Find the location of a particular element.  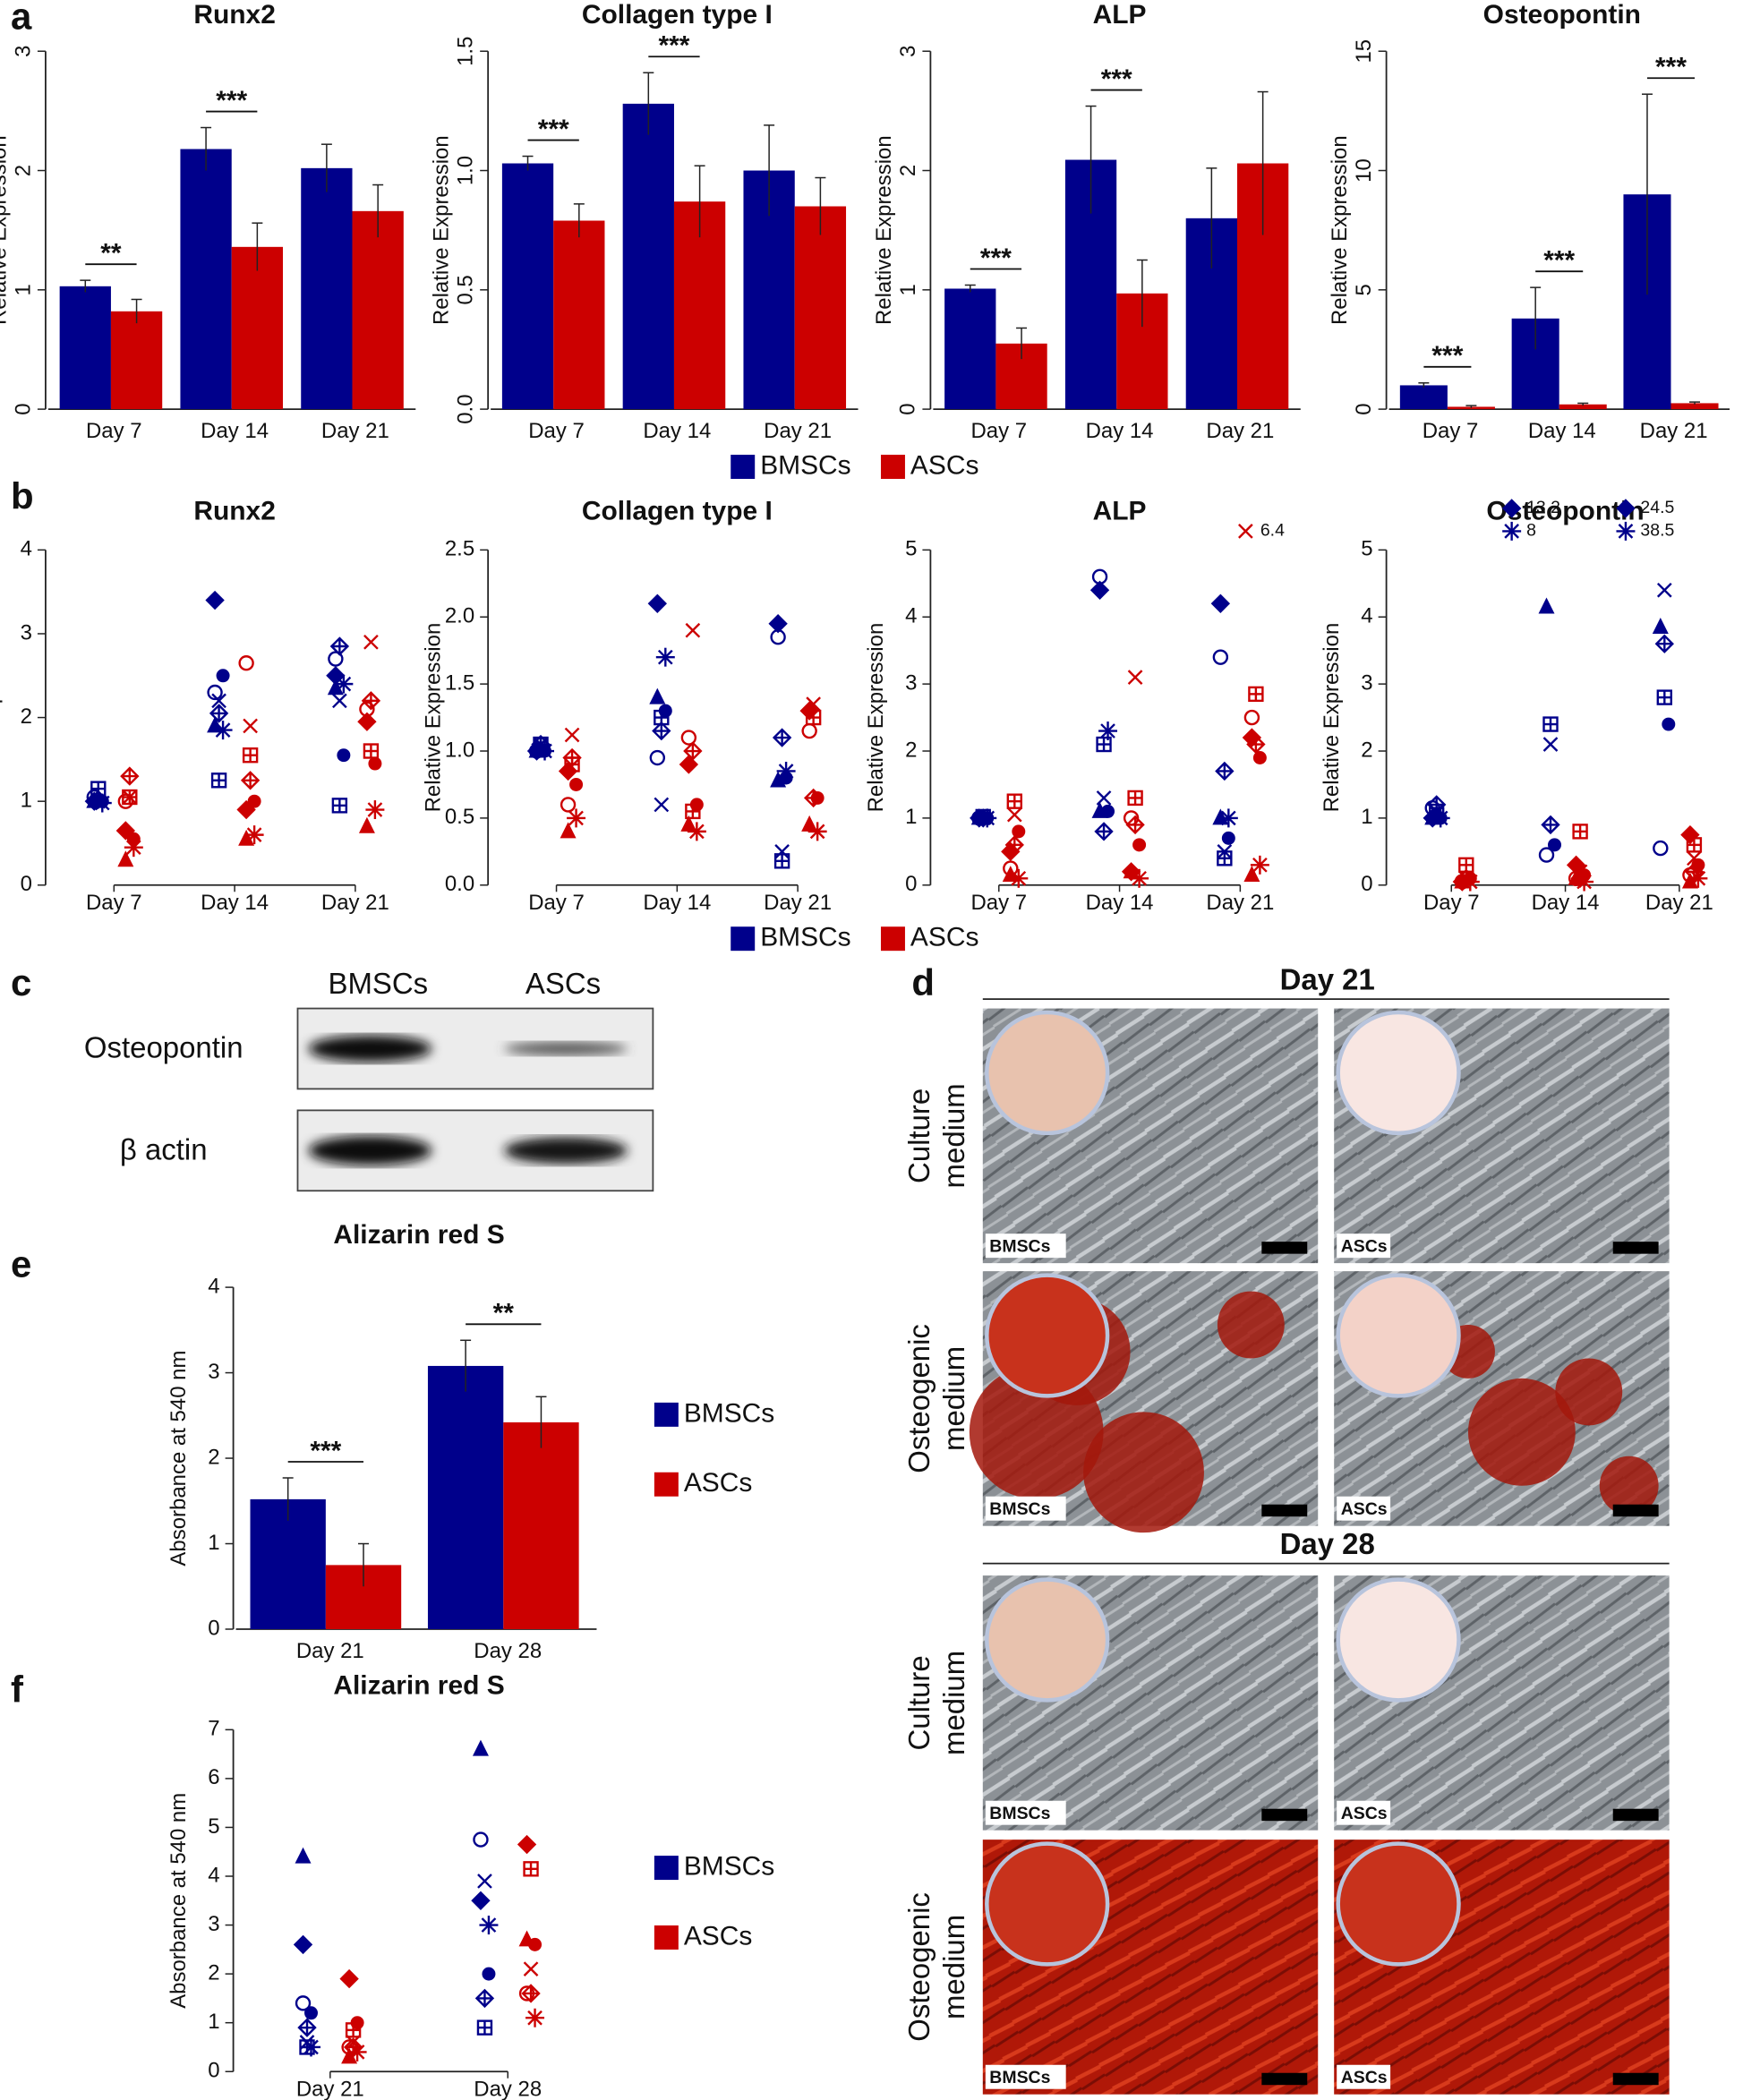

y-tick-label: 0.0 is located at coordinates (460, 884).